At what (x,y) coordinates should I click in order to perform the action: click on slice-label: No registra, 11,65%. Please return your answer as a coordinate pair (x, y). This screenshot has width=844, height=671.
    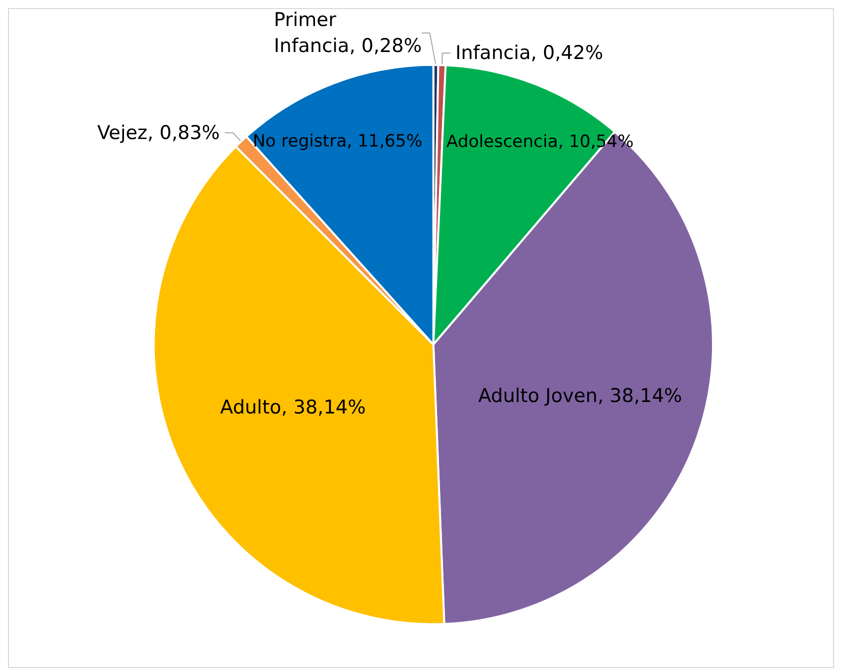
    Looking at the image, I should click on (337, 141).